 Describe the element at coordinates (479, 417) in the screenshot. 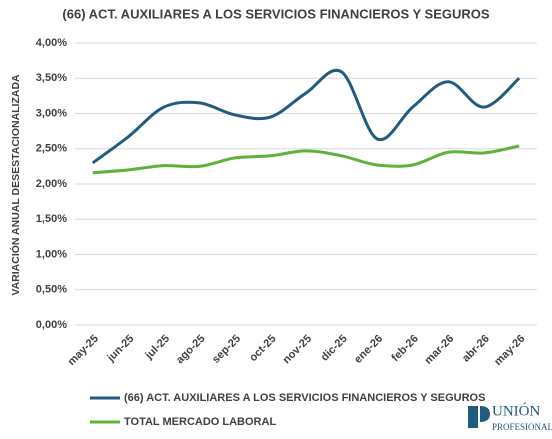

I see `logo-icon` at that location.